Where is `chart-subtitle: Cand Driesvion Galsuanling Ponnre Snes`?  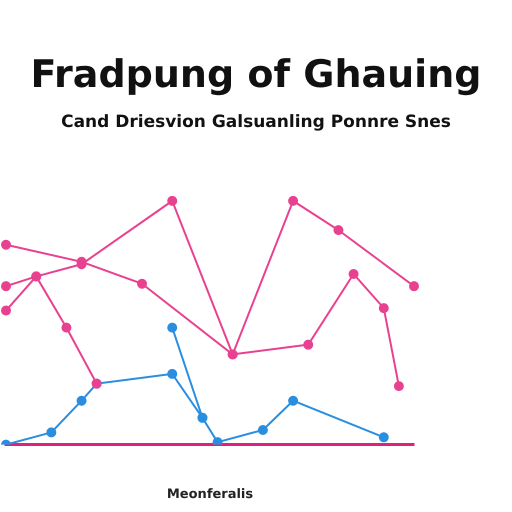
chart-subtitle: Cand Driesvion Galsuanling Ponnre Snes is located at coordinates (256, 122).